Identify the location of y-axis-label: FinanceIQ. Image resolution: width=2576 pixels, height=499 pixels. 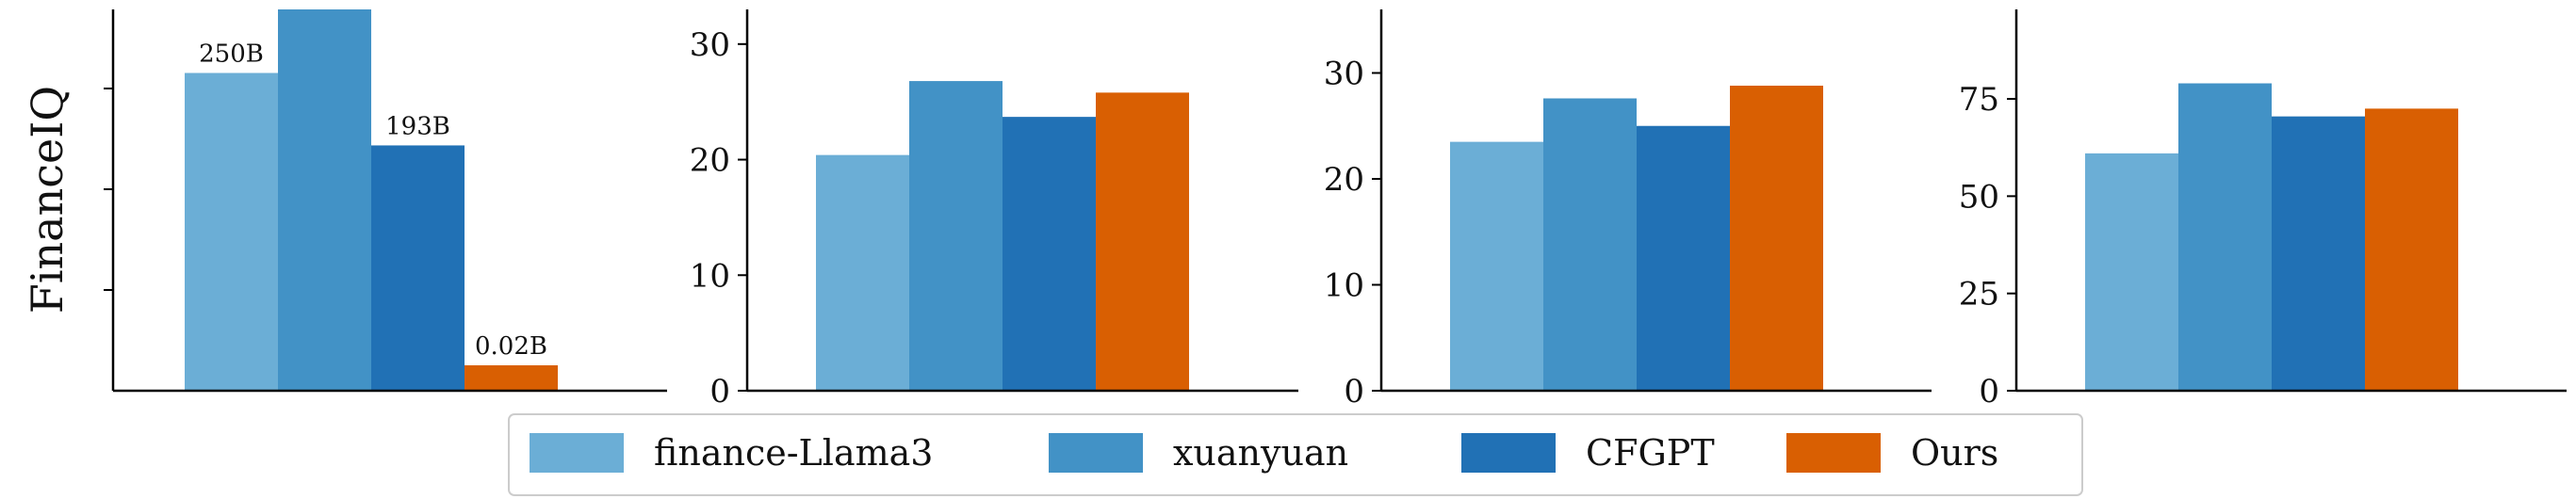
(47, 200).